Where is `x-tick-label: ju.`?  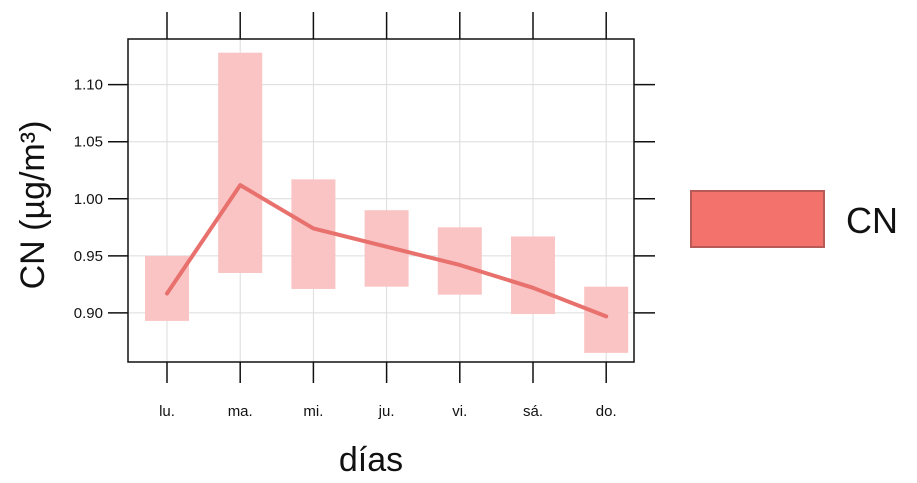 x-tick-label: ju. is located at coordinates (386, 411).